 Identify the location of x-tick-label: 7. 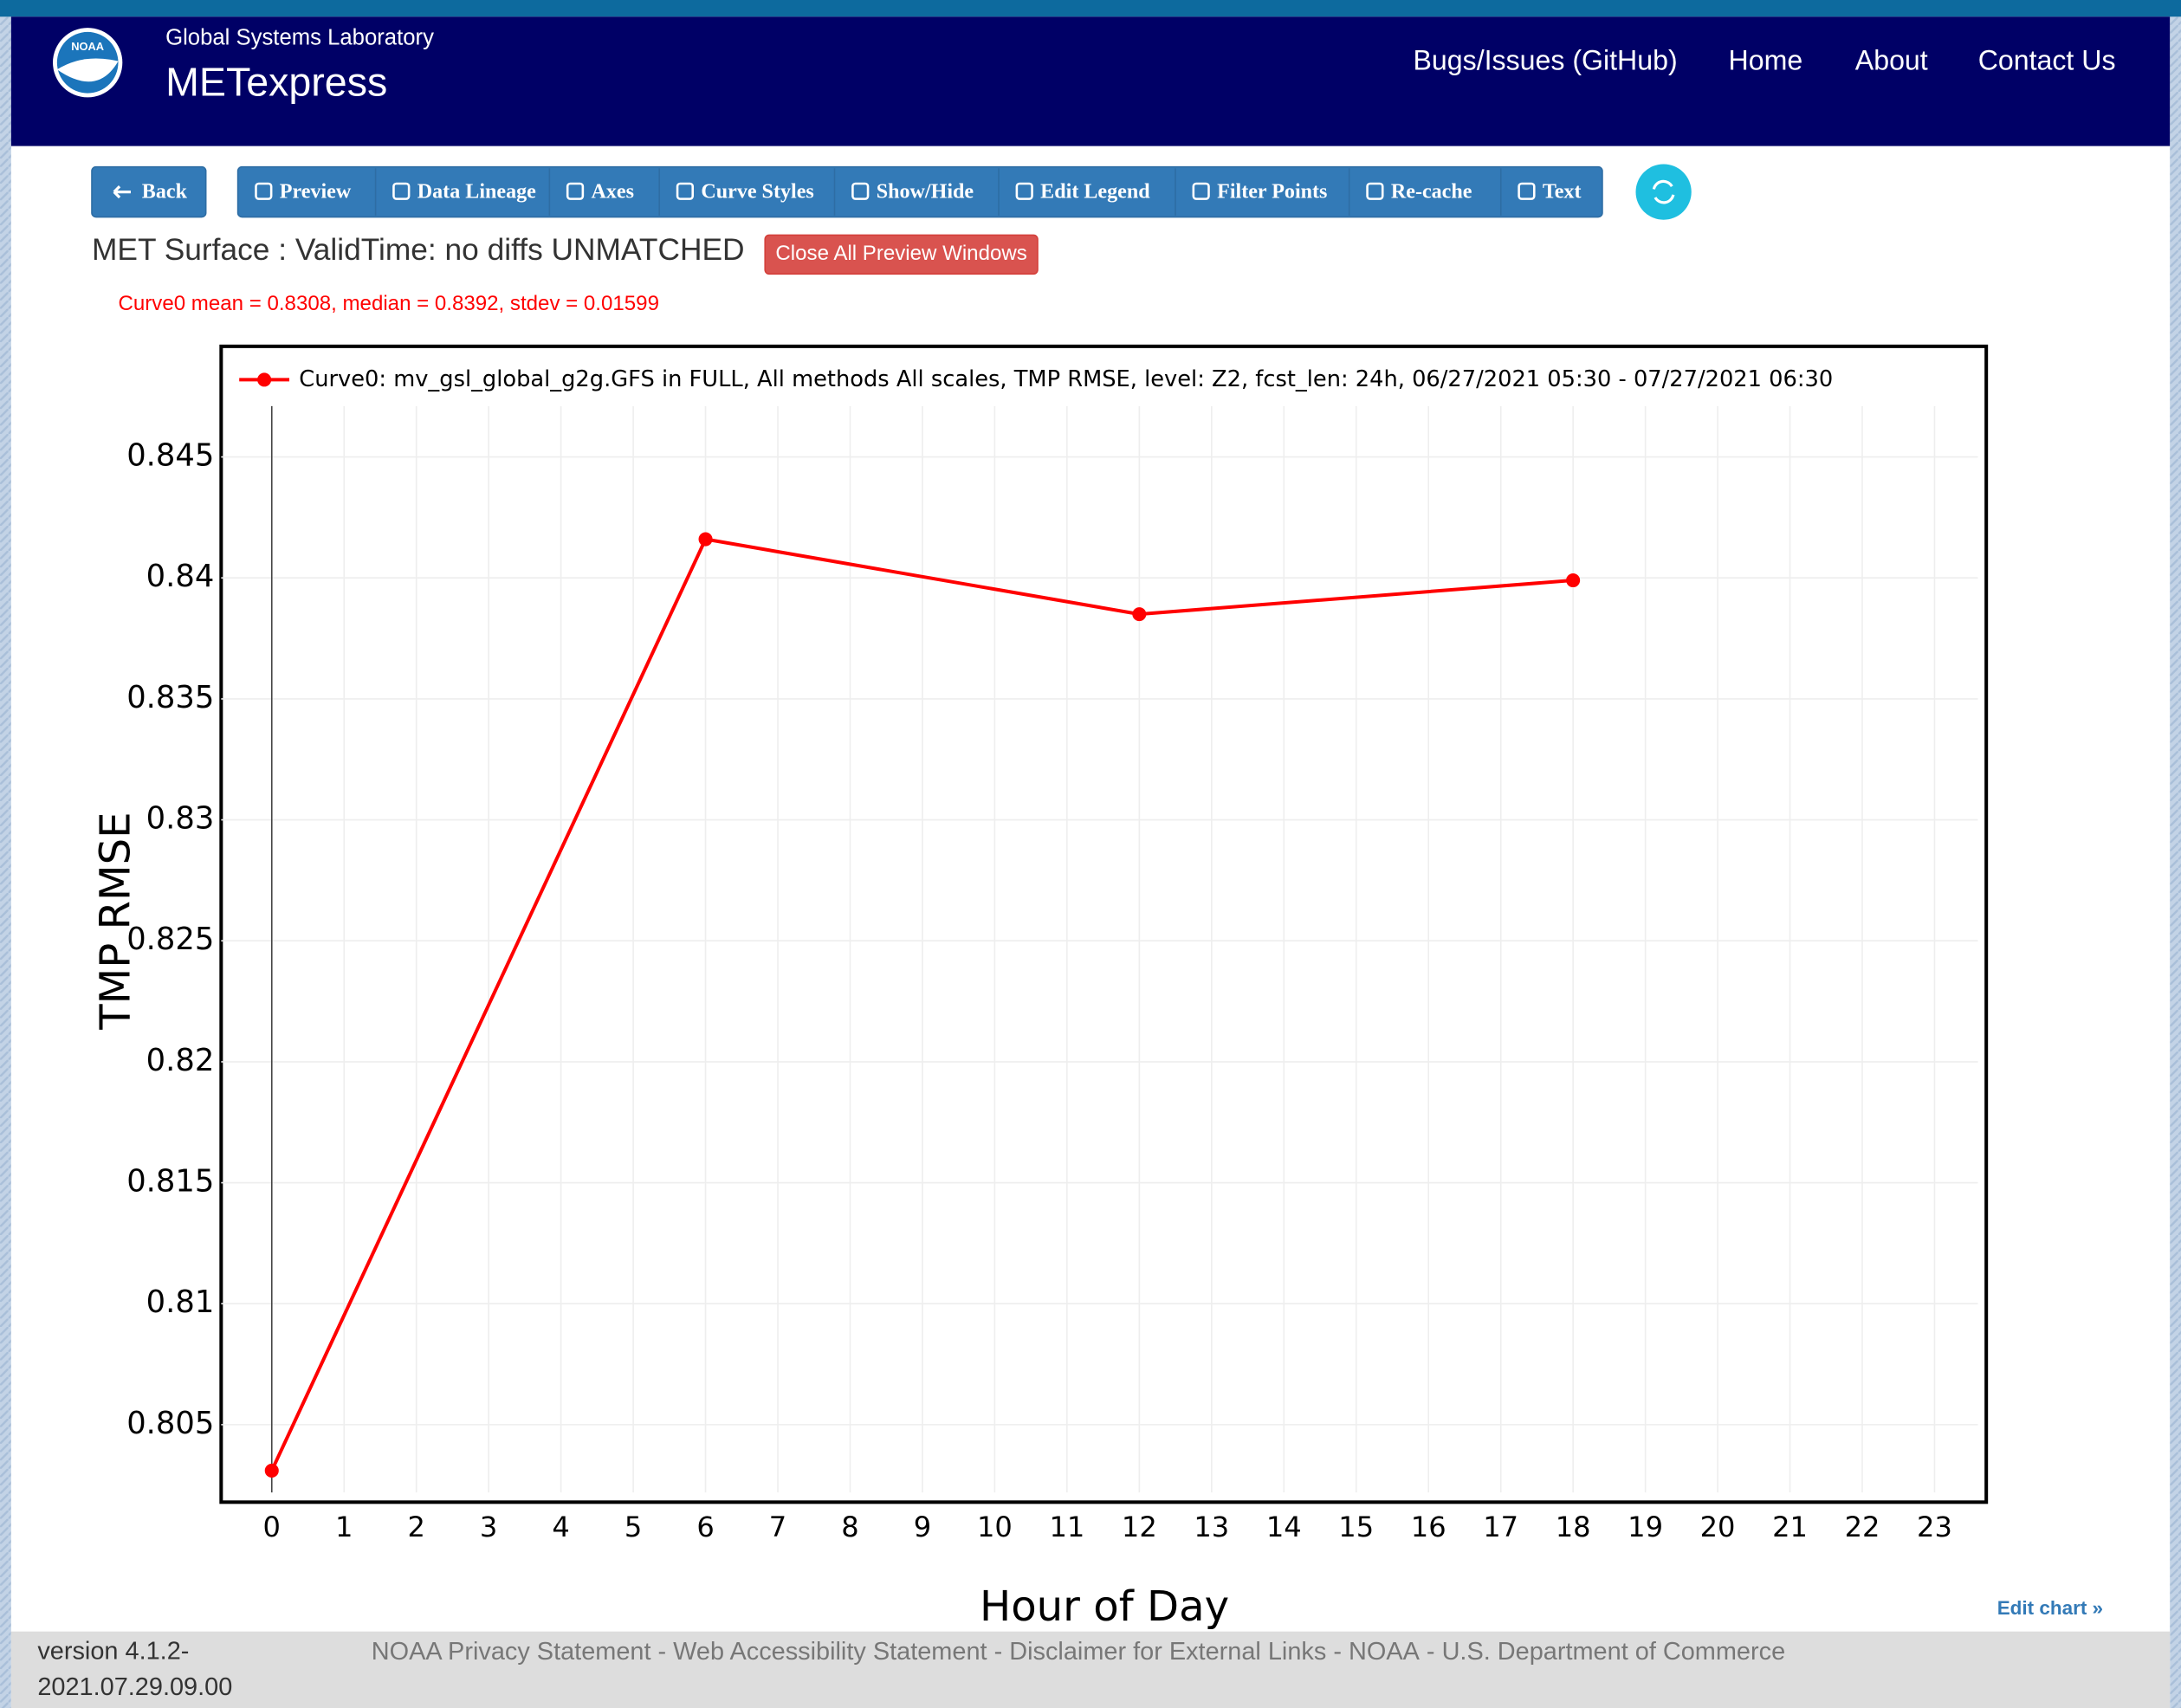
(777, 1527).